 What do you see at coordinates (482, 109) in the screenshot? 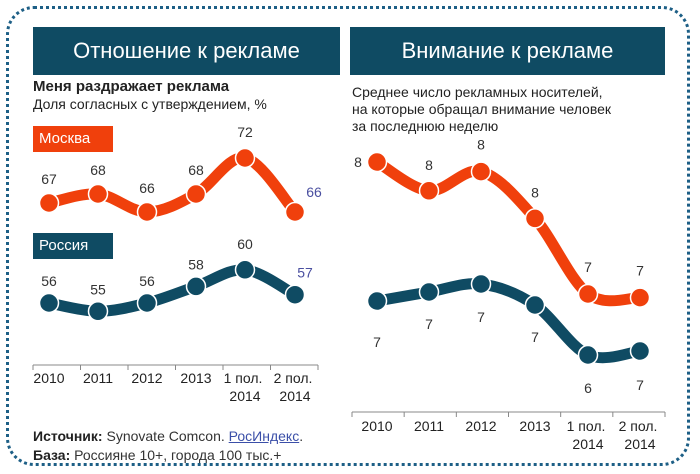
I see `right-title-line: на которые обращал внимание человек` at bounding box center [482, 109].